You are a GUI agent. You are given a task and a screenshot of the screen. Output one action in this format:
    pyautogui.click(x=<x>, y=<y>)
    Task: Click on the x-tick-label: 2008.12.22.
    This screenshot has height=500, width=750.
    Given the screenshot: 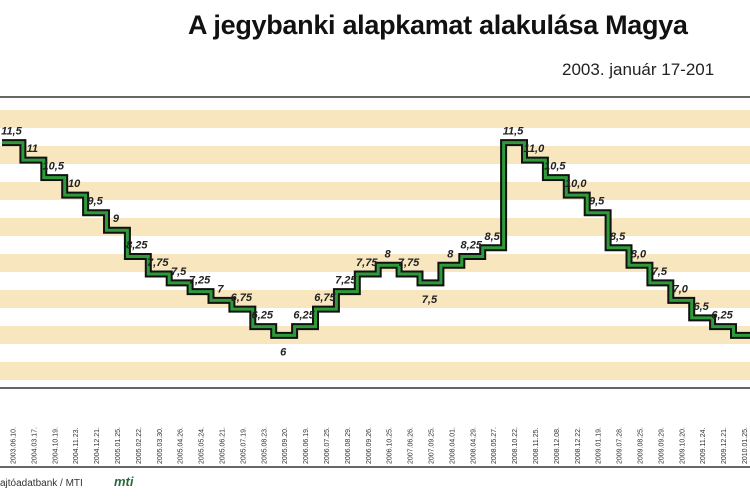 What is the action you would take?
    pyautogui.click(x=578, y=445)
    